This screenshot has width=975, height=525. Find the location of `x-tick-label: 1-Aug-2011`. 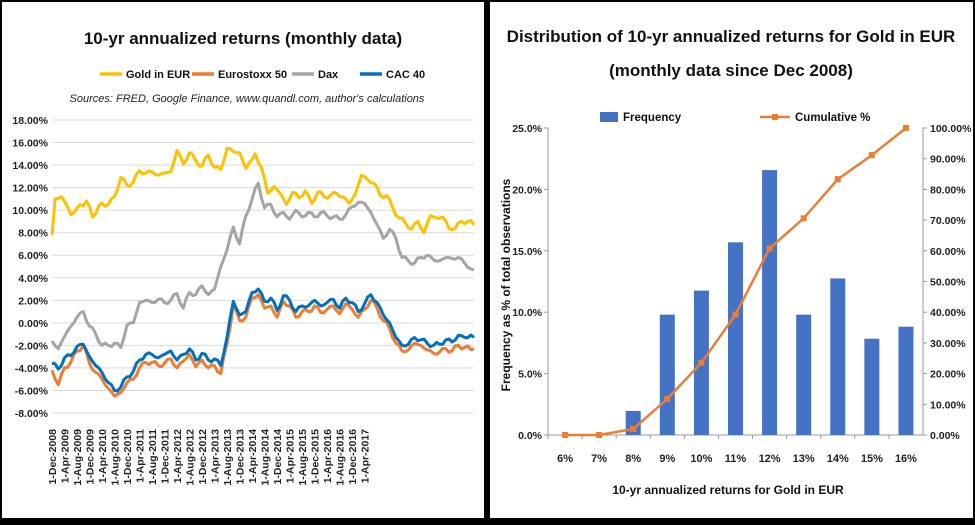

x-tick-label: 1-Aug-2011 is located at coordinates (153, 457).